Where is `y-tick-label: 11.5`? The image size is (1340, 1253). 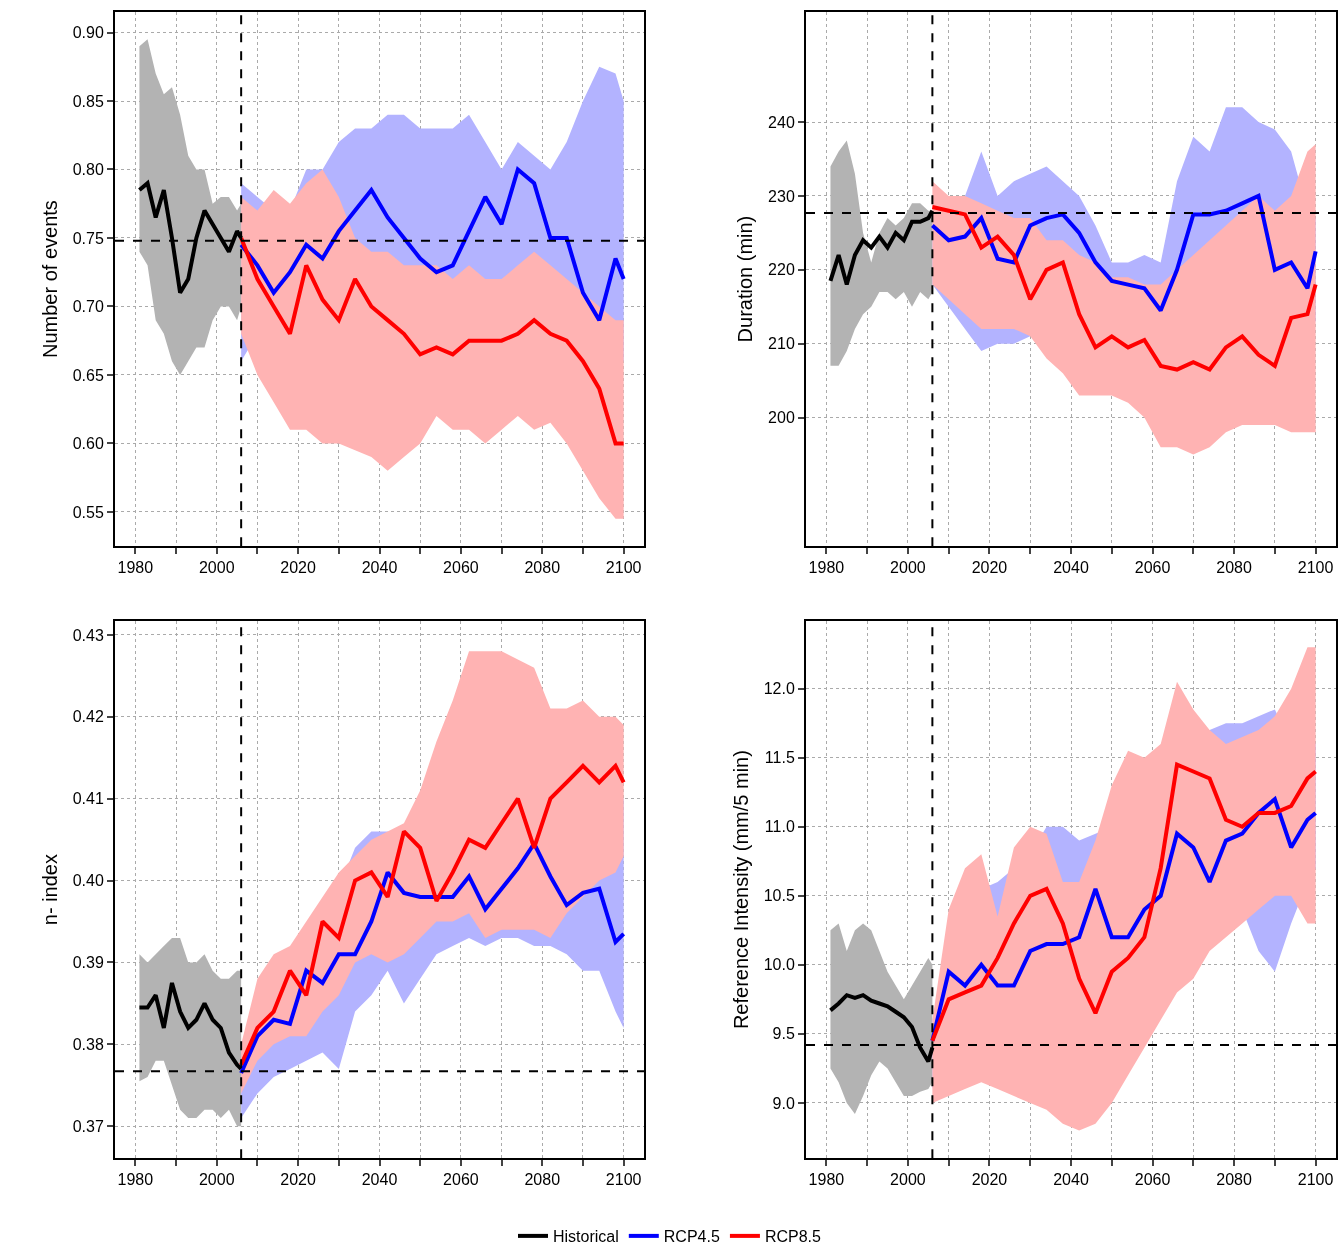
y-tick-label: 11.5 is located at coordinates (779, 758).